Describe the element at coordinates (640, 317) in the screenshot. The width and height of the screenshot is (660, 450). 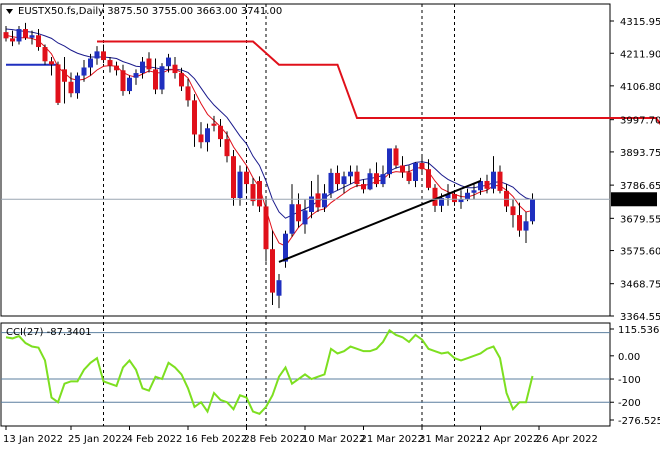
I see `price-axis-label: 3364.55` at that location.